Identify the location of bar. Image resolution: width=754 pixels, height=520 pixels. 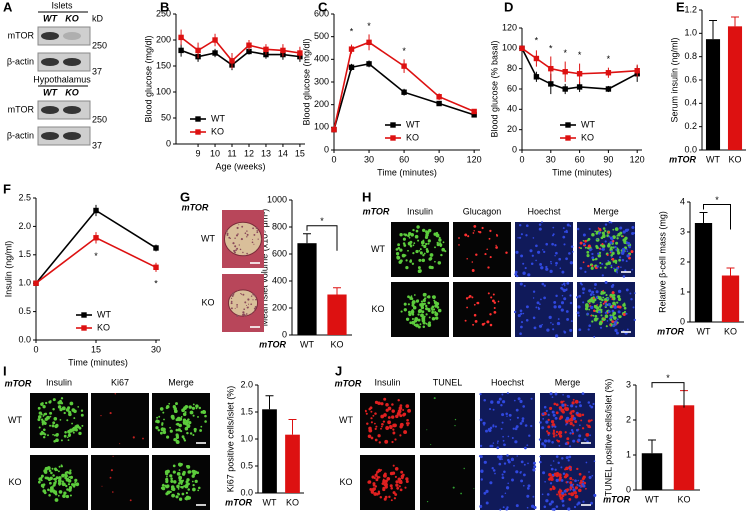
(652, 471).